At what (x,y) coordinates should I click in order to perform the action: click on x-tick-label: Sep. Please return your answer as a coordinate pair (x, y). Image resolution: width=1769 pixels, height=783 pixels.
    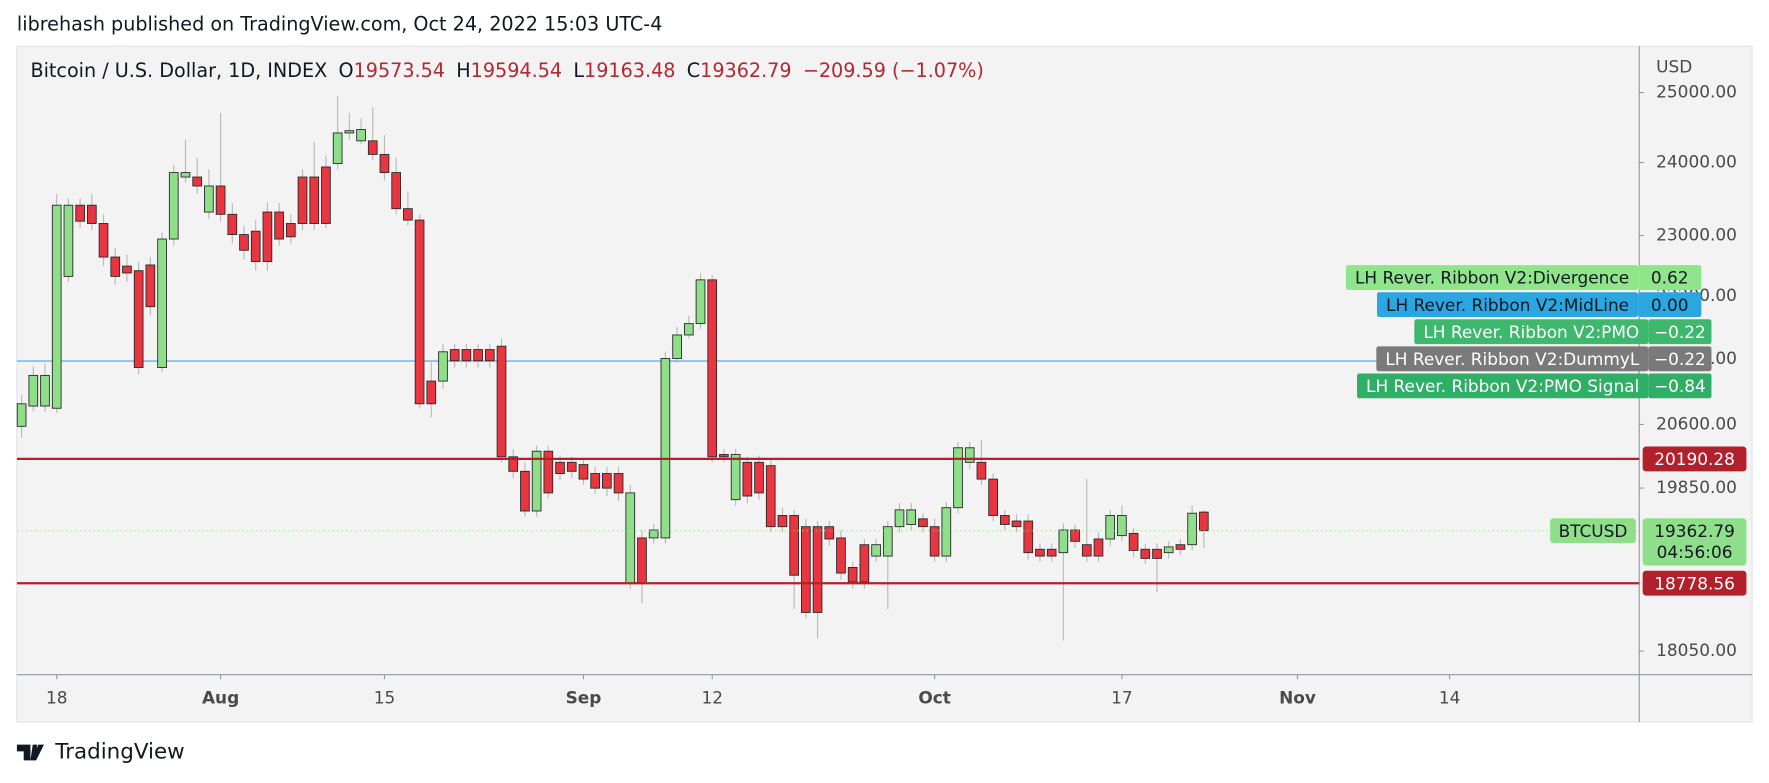
    Looking at the image, I should click on (584, 697).